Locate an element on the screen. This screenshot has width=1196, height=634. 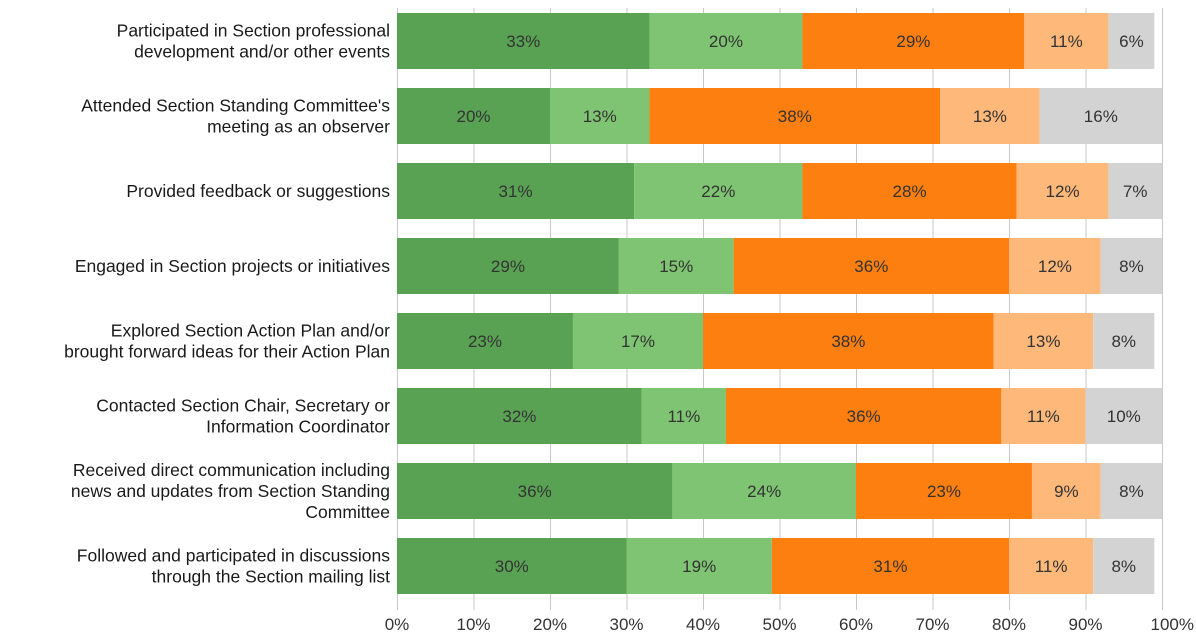
category-label-line: news and updates from Section Standing is located at coordinates (230, 491).